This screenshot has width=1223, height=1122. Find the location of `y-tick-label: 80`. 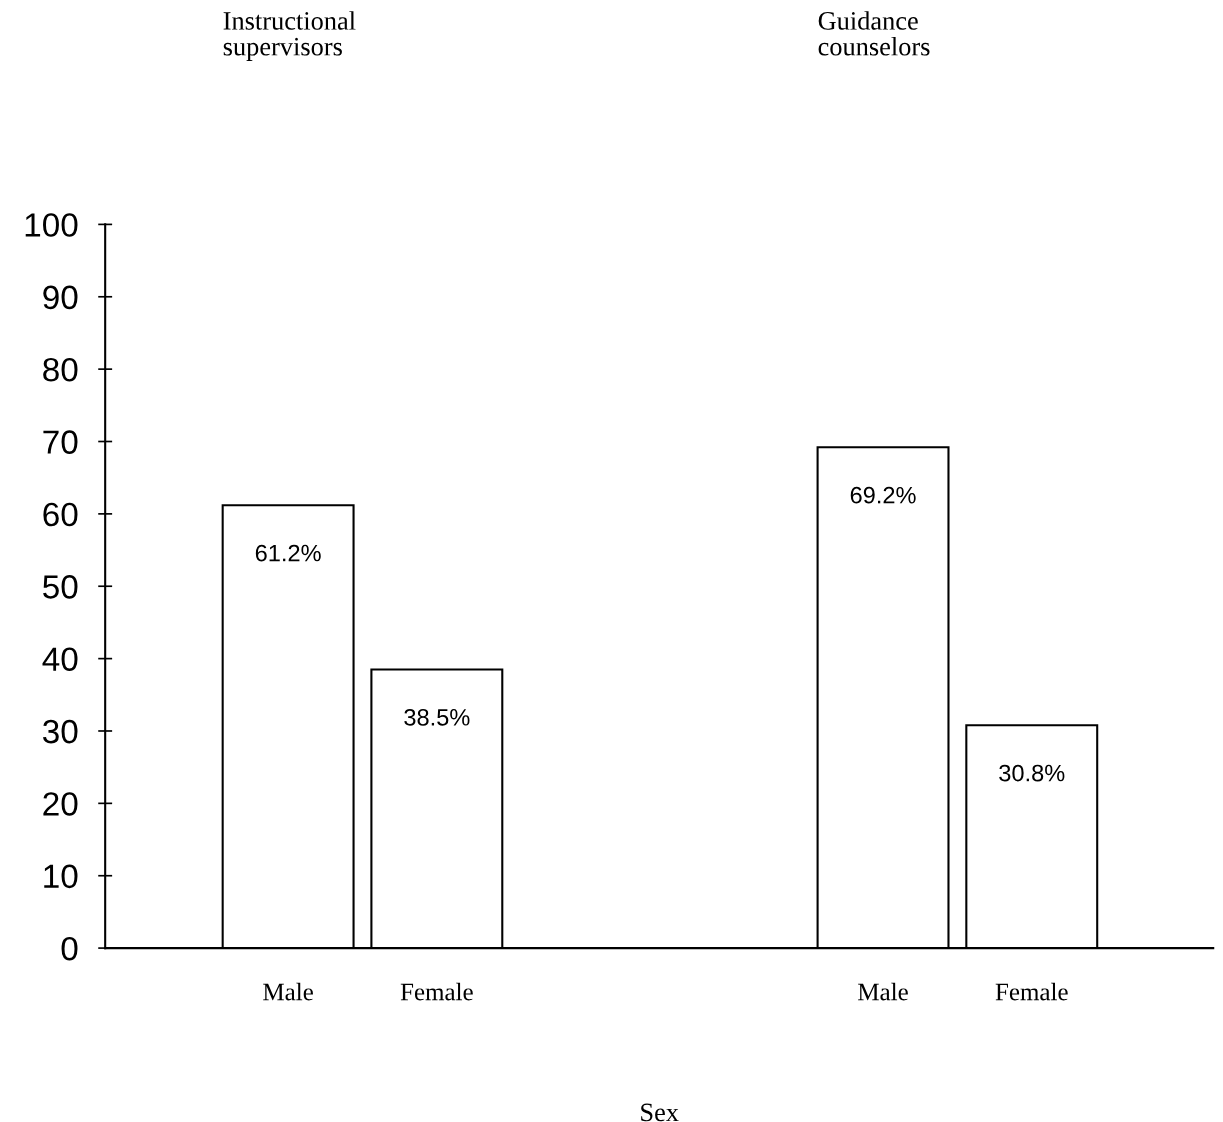

y-tick-label: 80 is located at coordinates (60, 369).